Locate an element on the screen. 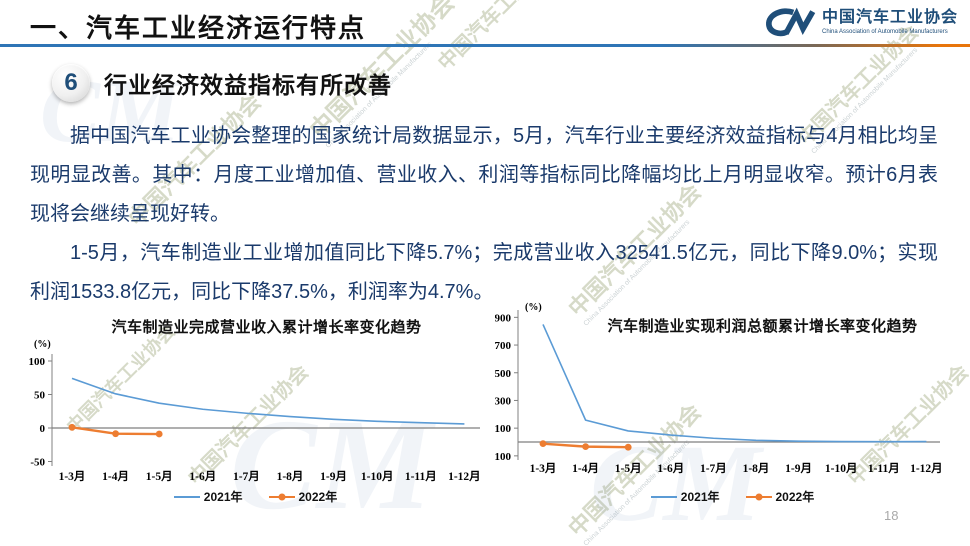 Image resolution: width=970 pixels, height=546 pixels. section-heading: 6 行业经济效益指标有所改善 is located at coordinates (222, 83).